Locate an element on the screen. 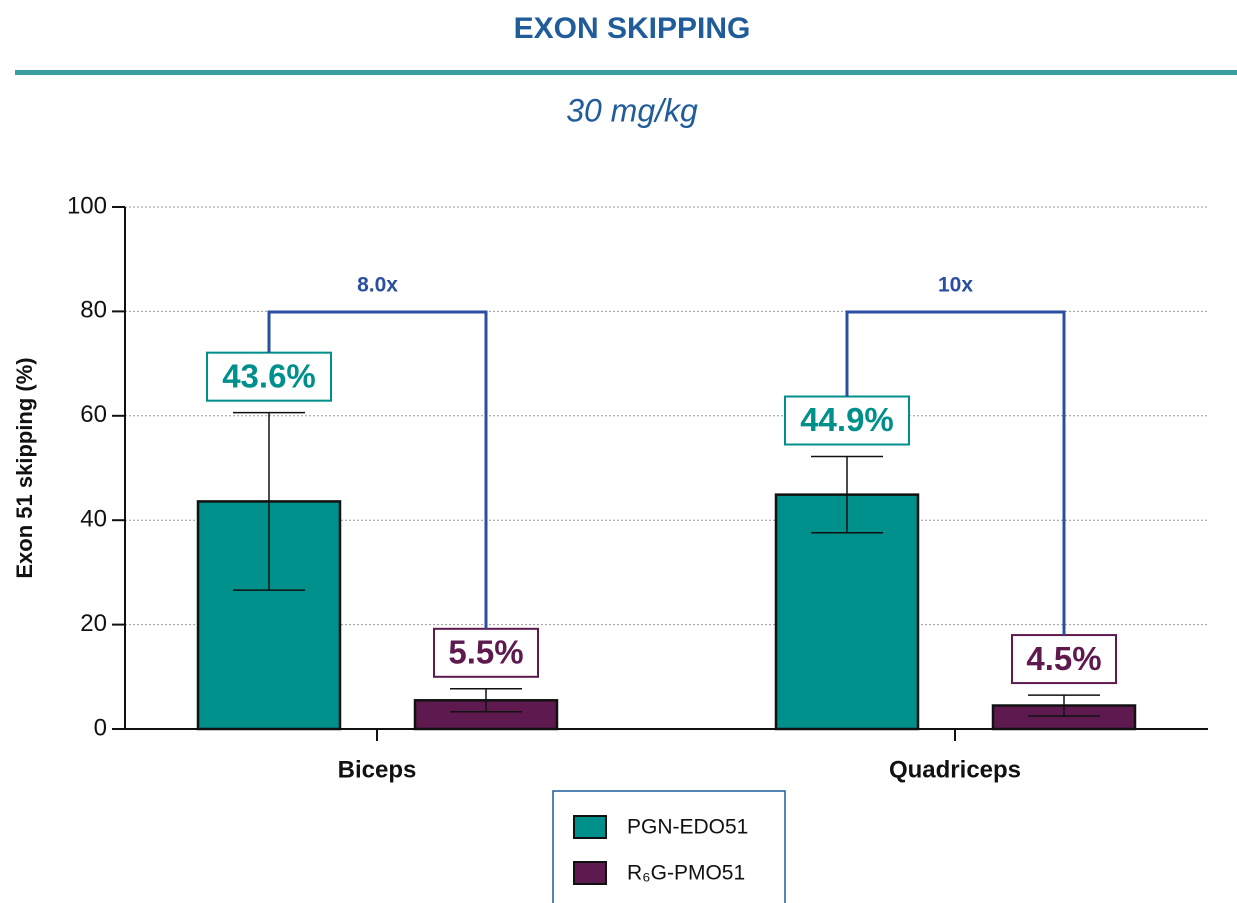 The height and width of the screenshot is (903, 1237). y-tick-label: 0 is located at coordinates (100, 727).